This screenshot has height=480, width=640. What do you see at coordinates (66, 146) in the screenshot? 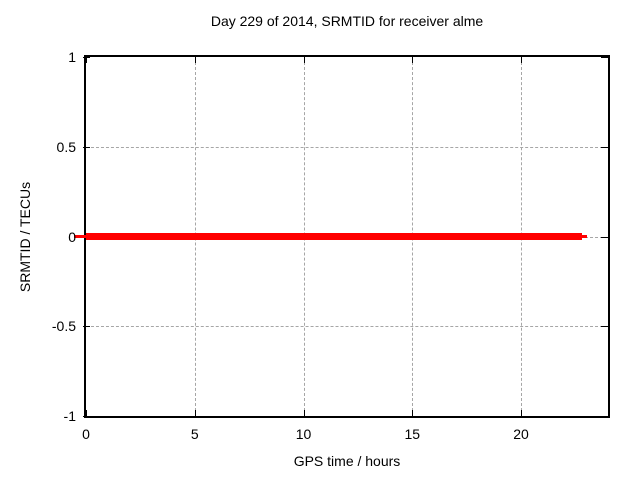
I see `y-tick-label: 0.5` at bounding box center [66, 146].